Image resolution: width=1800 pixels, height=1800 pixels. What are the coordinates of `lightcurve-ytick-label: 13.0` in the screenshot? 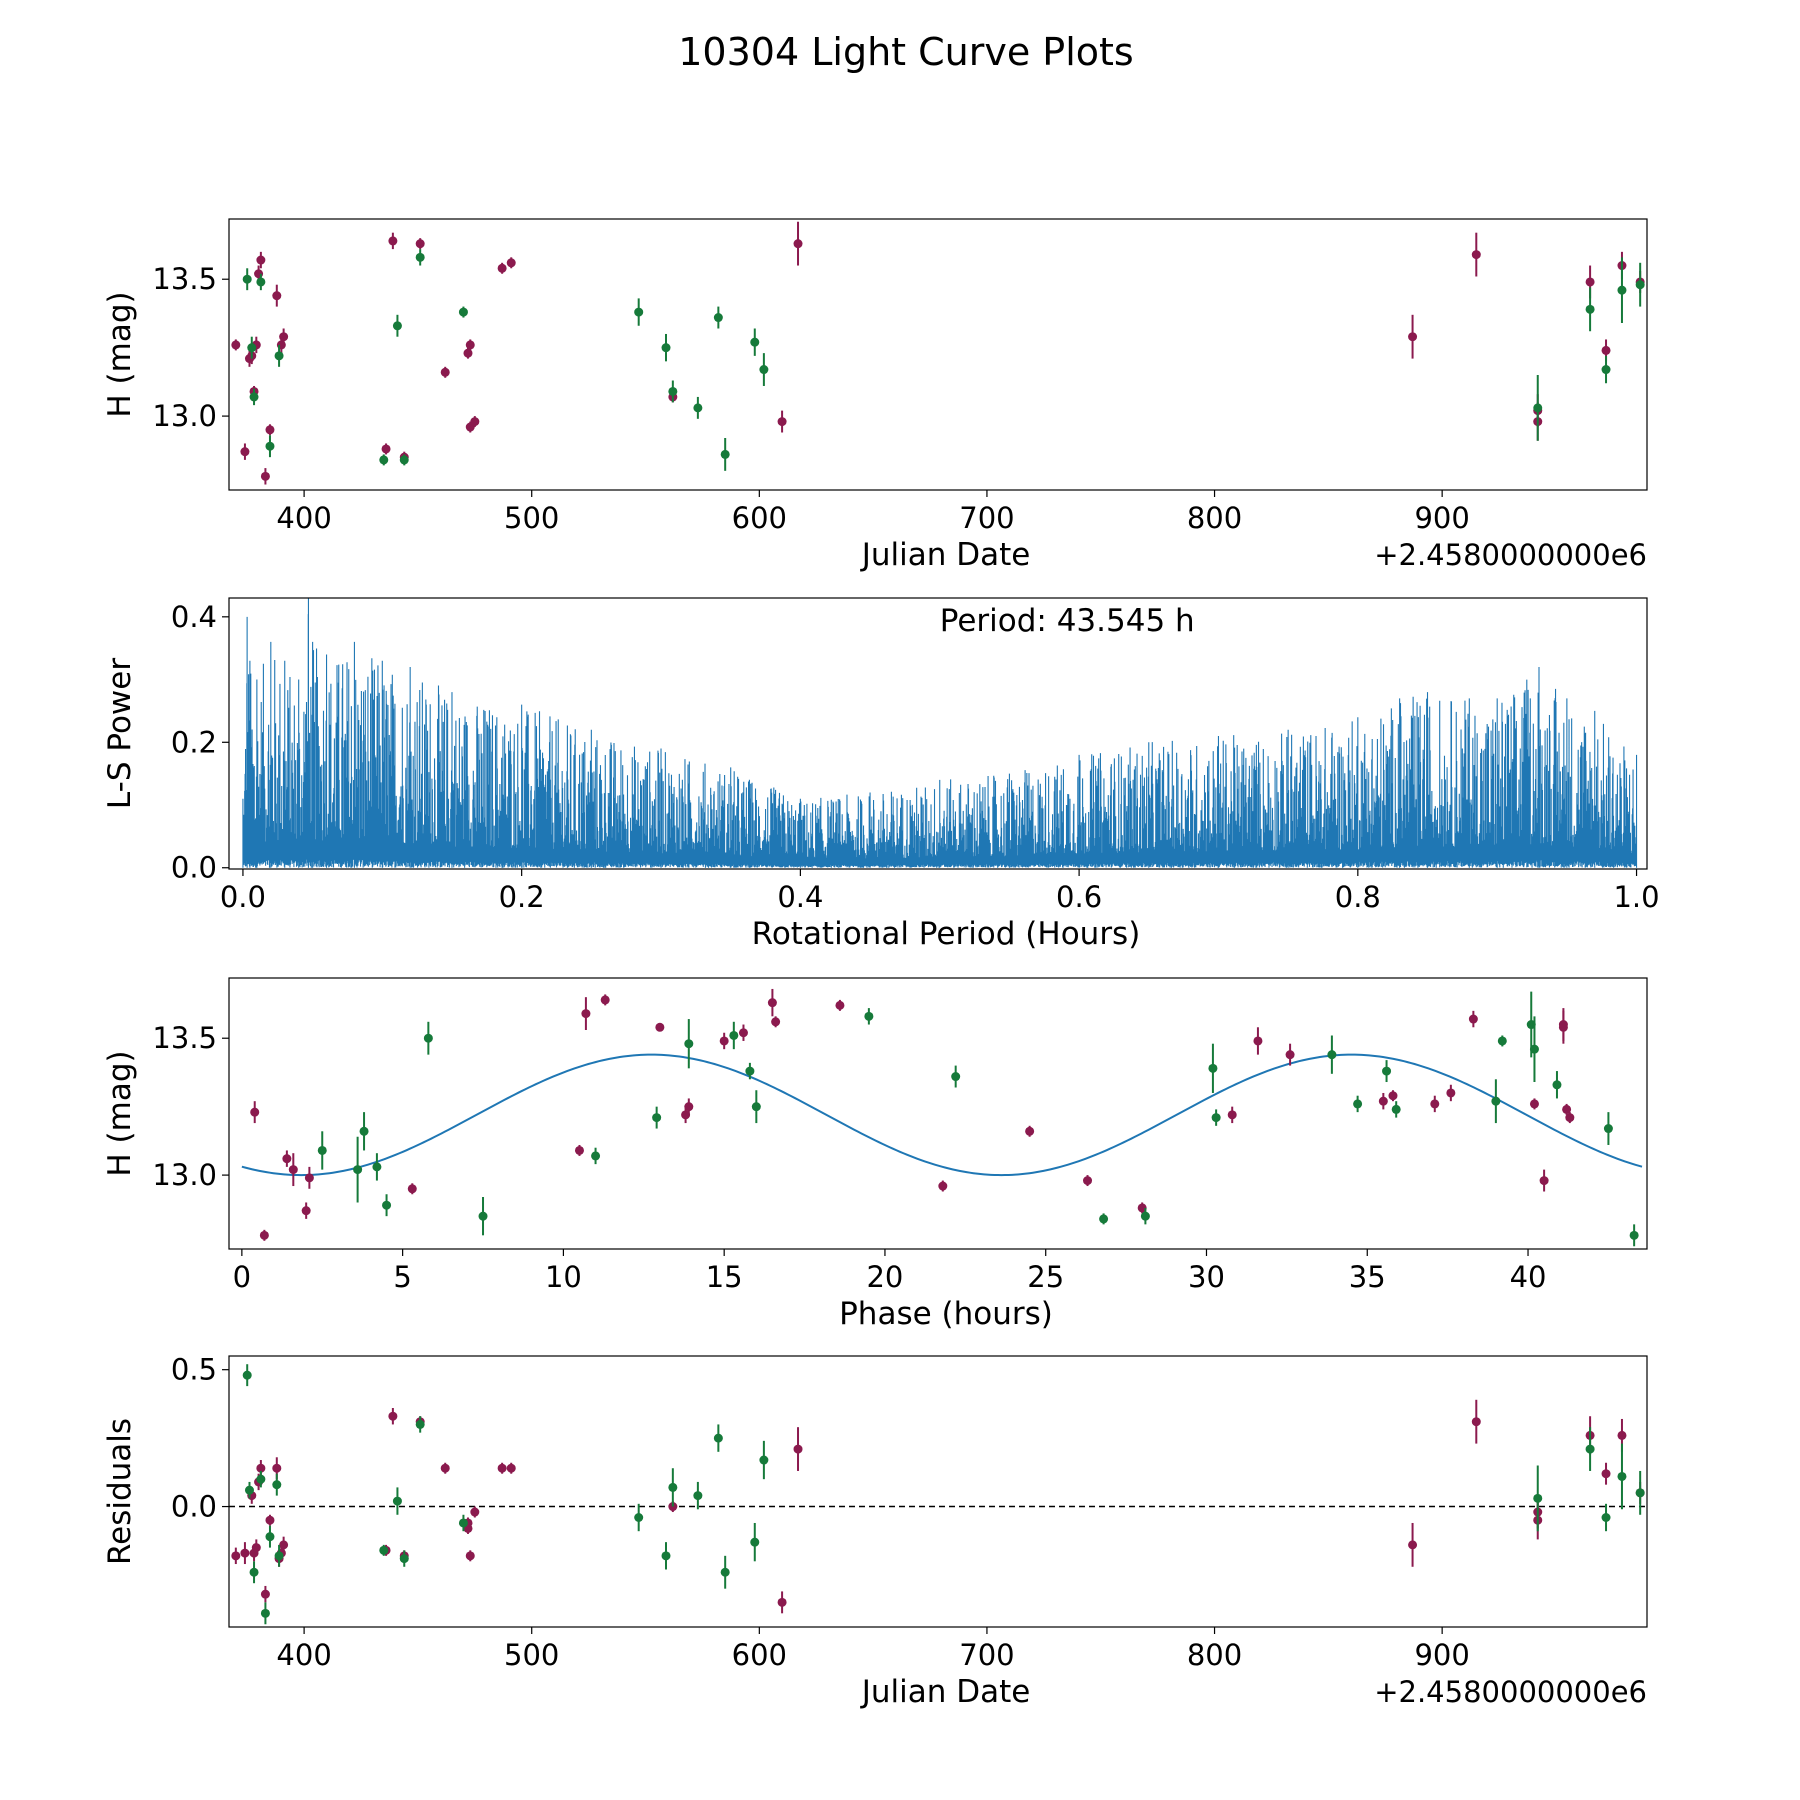 It's located at (184, 416).